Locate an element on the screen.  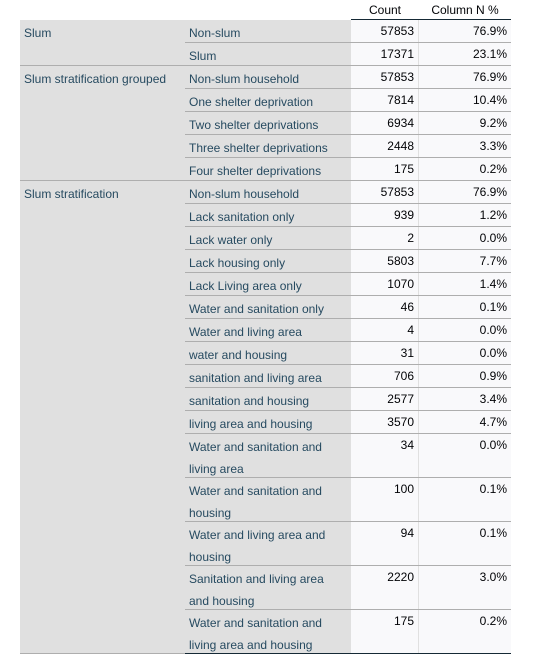
row-category: sanitation and living area is located at coordinates (268, 376).